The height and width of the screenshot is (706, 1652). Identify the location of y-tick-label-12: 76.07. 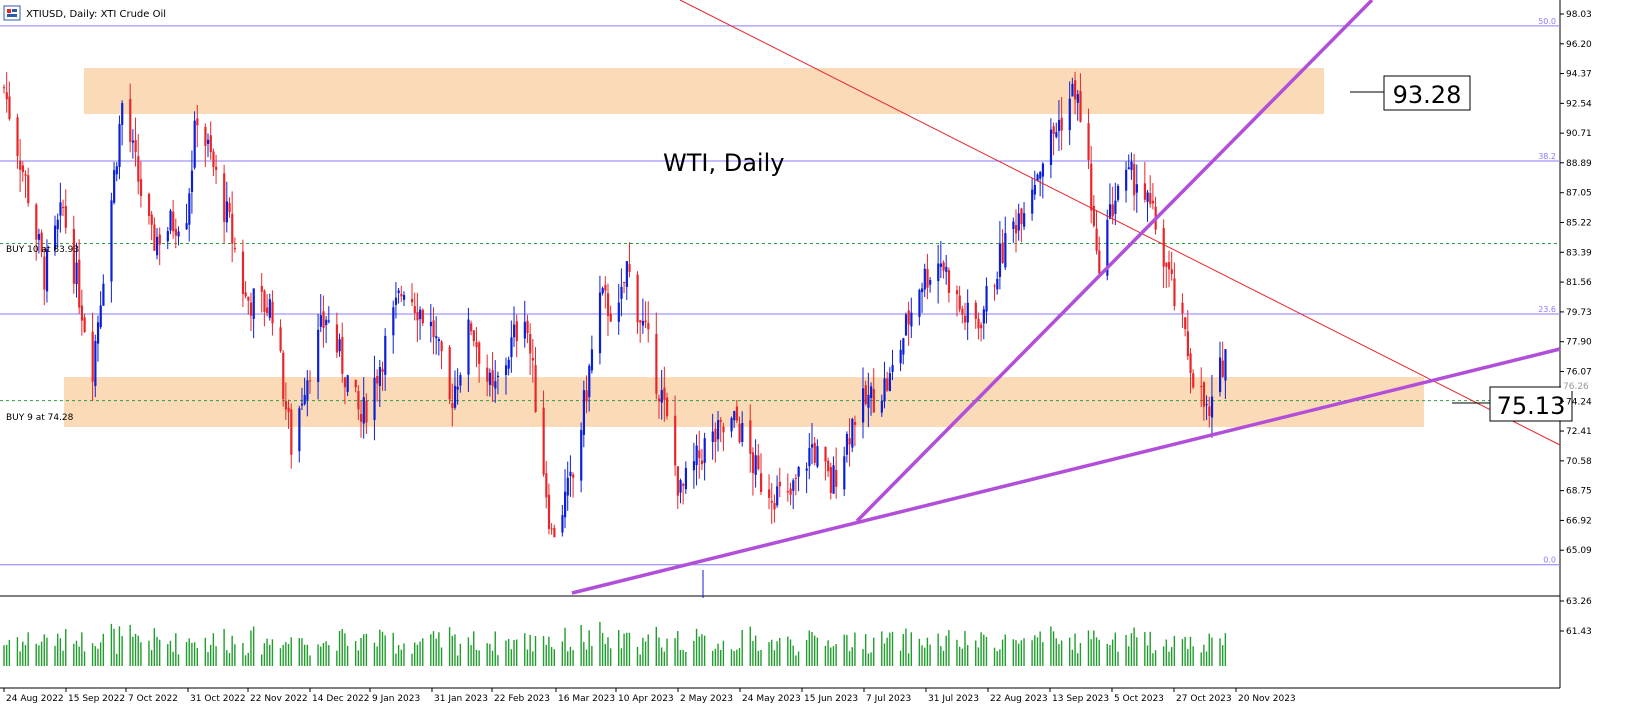
(1579, 372).